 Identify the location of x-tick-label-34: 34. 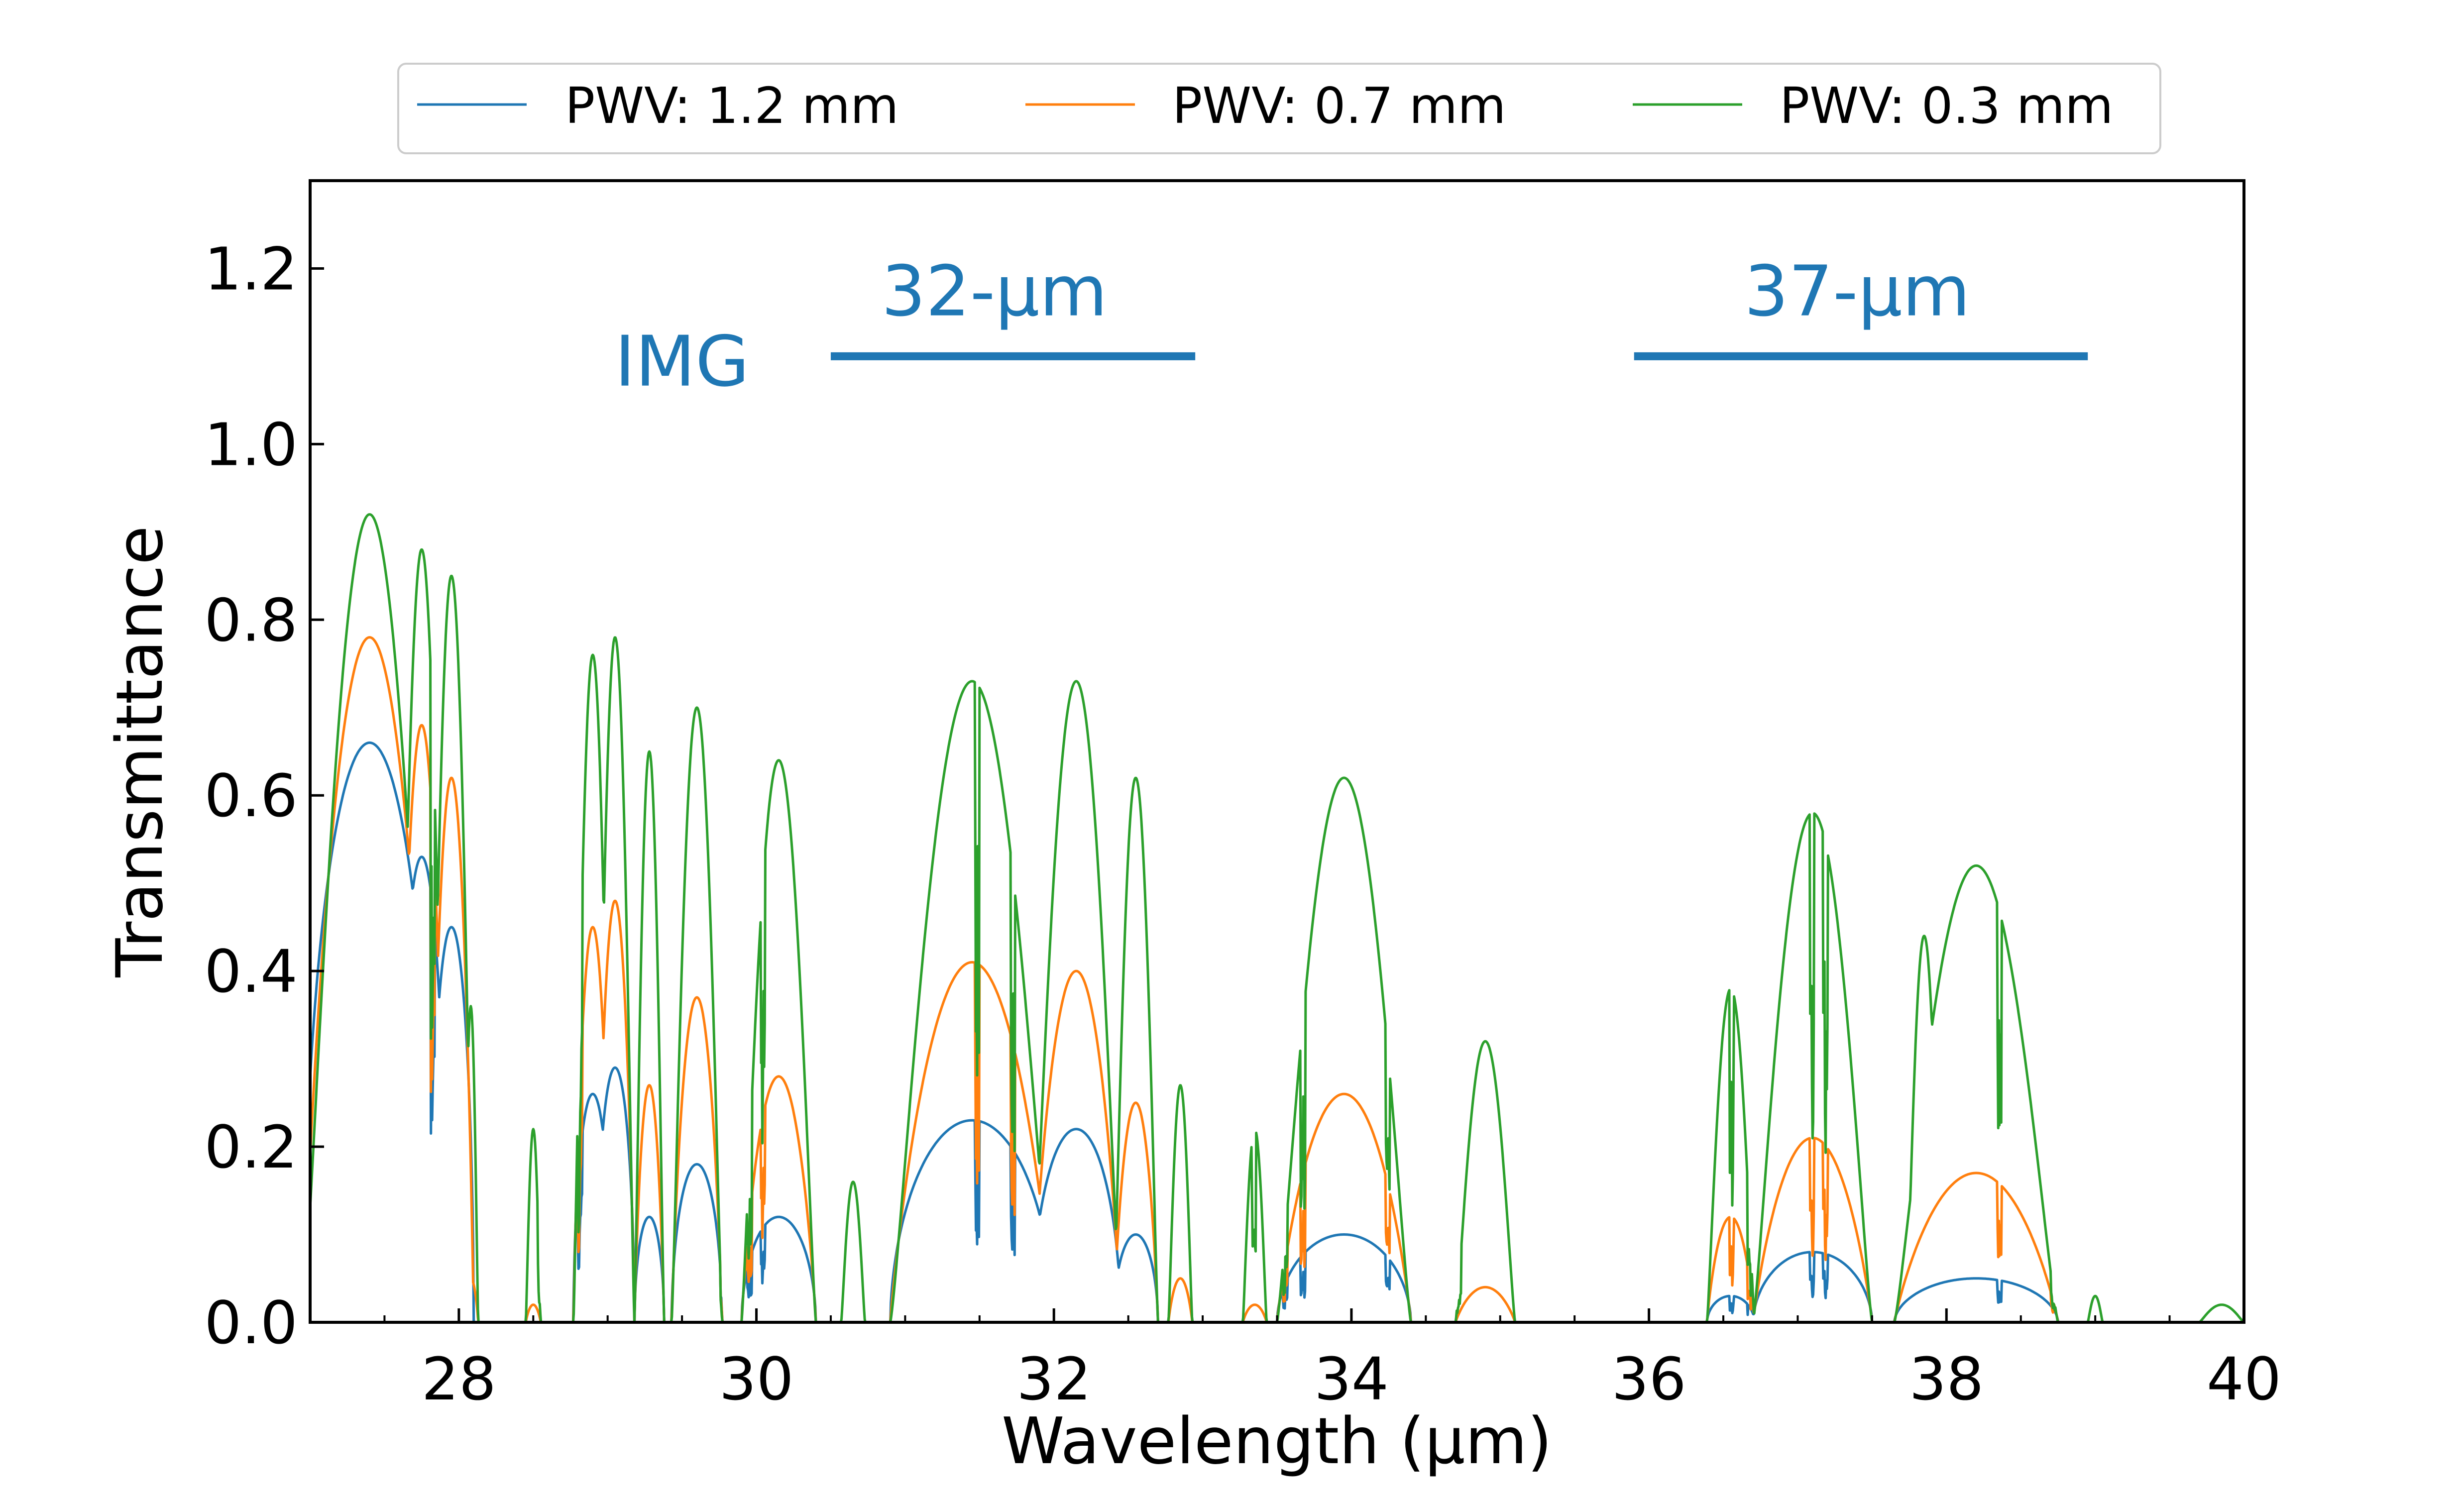
(1352, 1379).